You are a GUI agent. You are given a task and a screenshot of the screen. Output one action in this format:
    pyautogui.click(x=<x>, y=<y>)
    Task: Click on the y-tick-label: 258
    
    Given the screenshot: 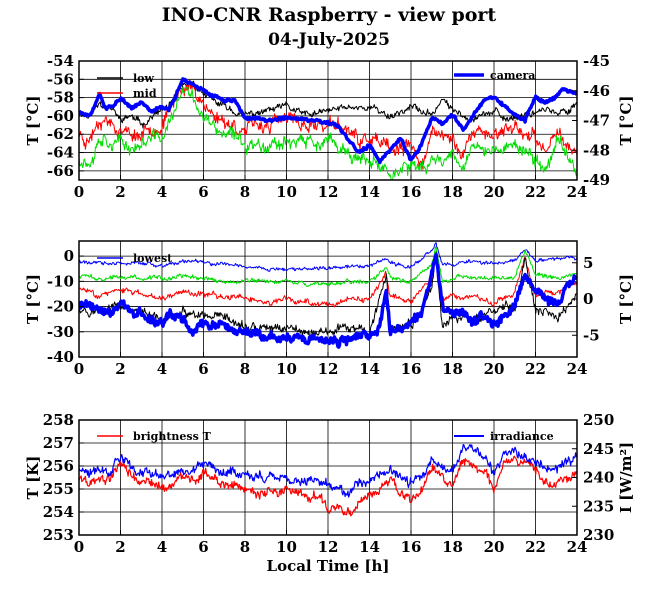 What is the action you would take?
    pyautogui.click(x=58, y=420)
    